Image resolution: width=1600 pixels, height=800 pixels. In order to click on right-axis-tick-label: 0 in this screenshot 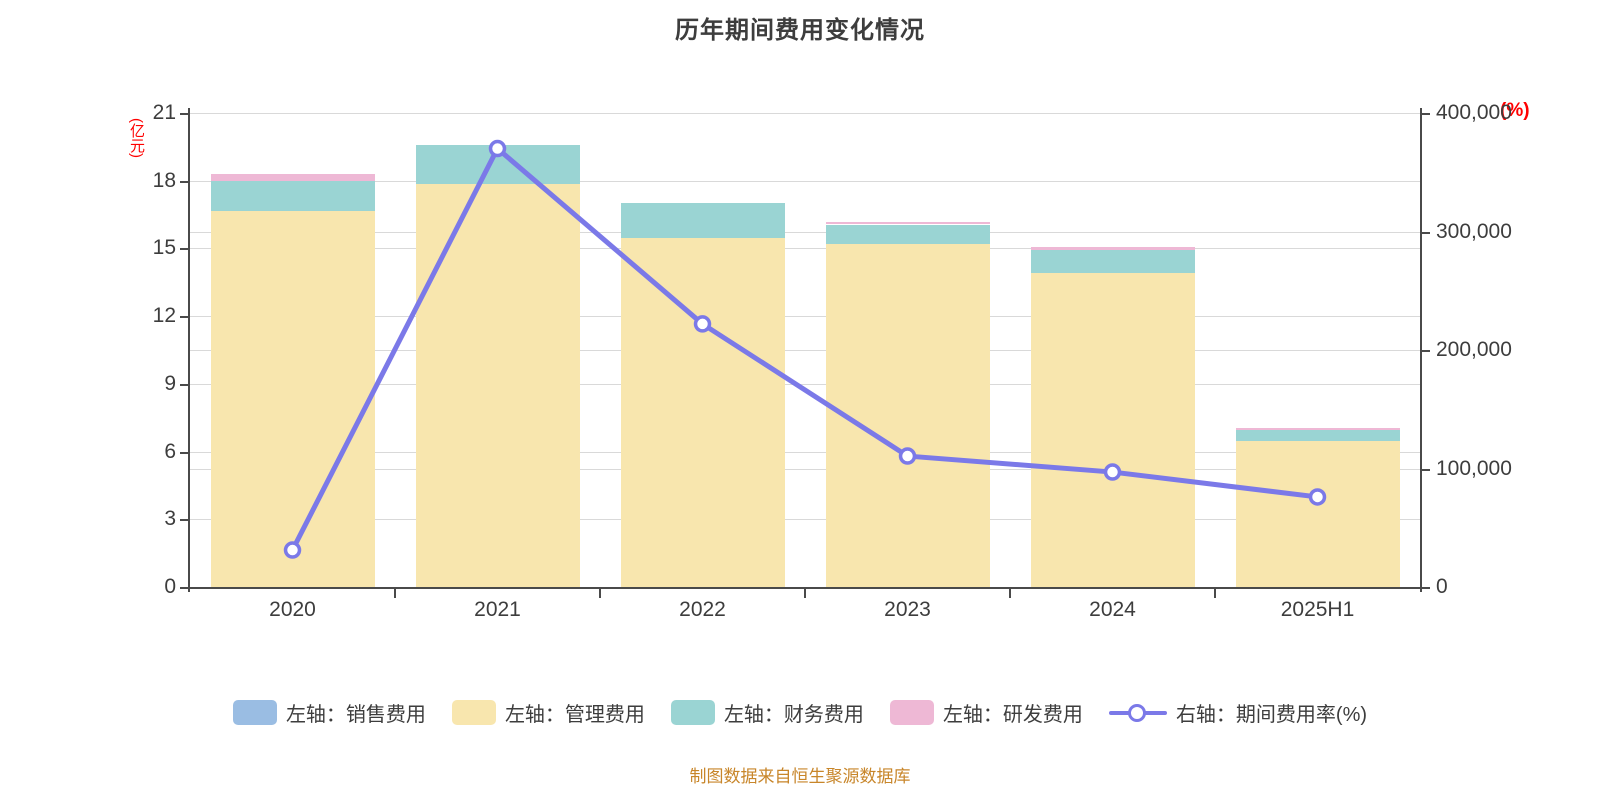, I will do `click(1442, 586)`.